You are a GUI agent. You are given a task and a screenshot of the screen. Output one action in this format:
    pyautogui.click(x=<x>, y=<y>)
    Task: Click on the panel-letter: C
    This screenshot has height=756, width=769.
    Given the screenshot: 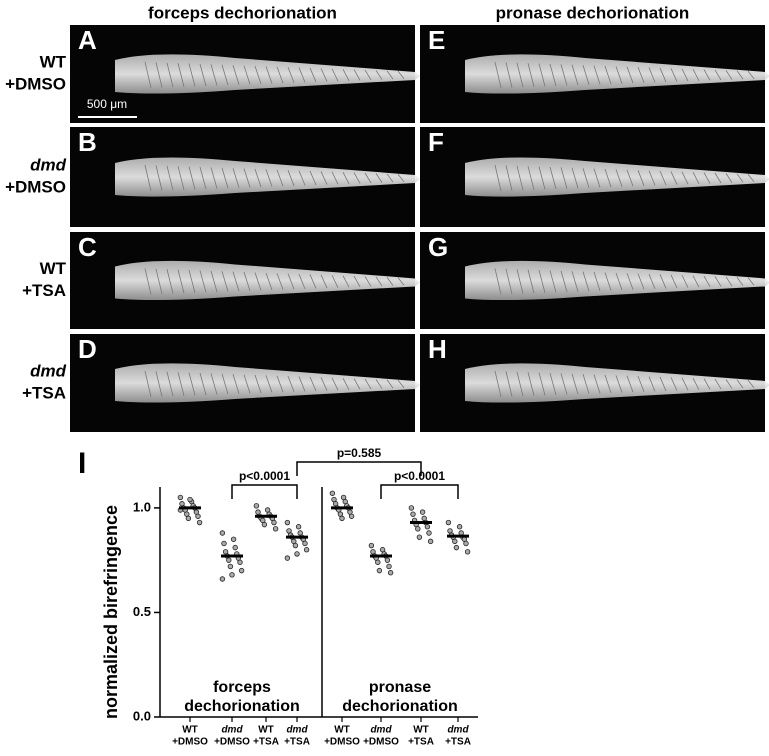 What is the action you would take?
    pyautogui.click(x=87, y=247)
    